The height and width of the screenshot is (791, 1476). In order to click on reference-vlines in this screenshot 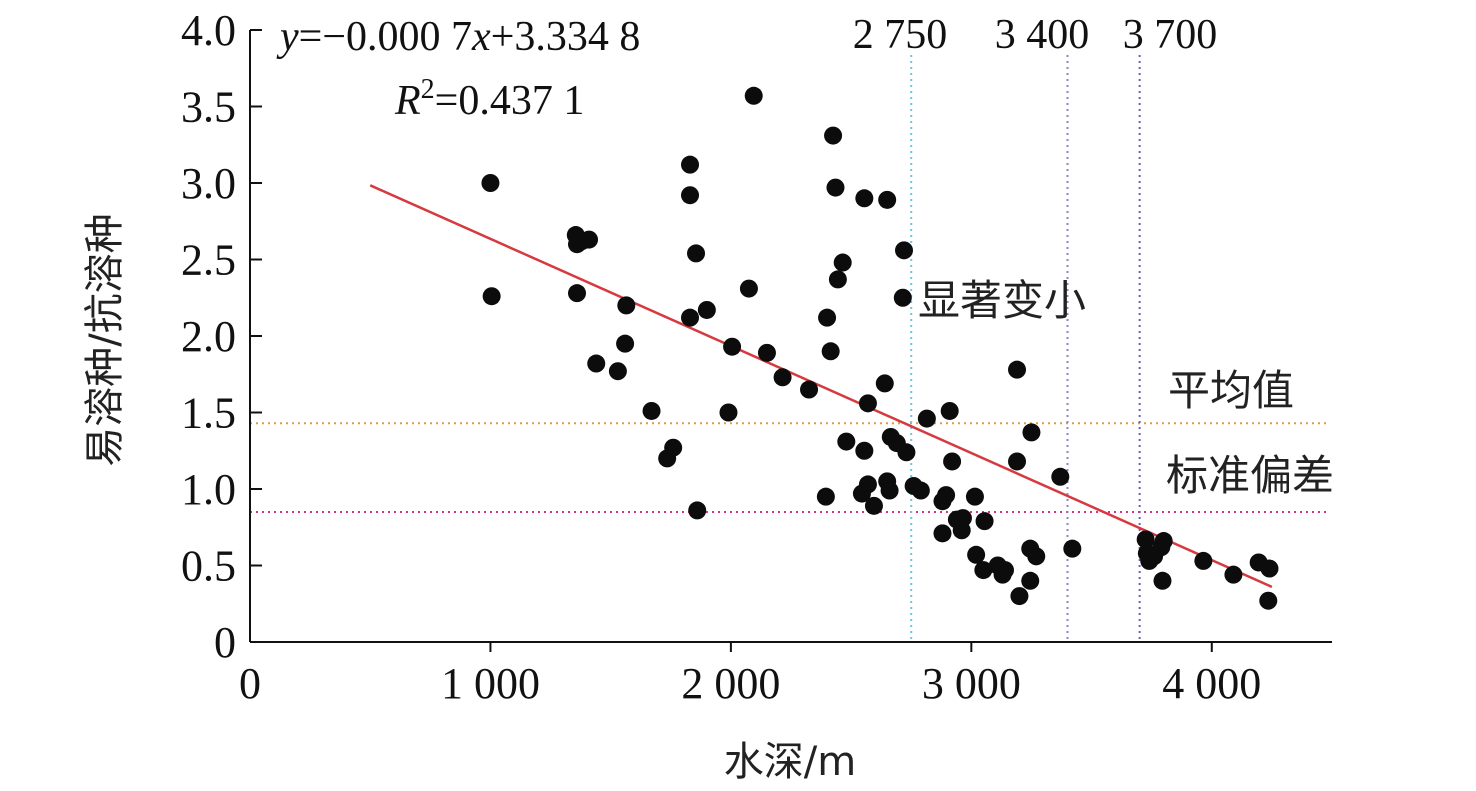, I will do `click(1025, 348)`.